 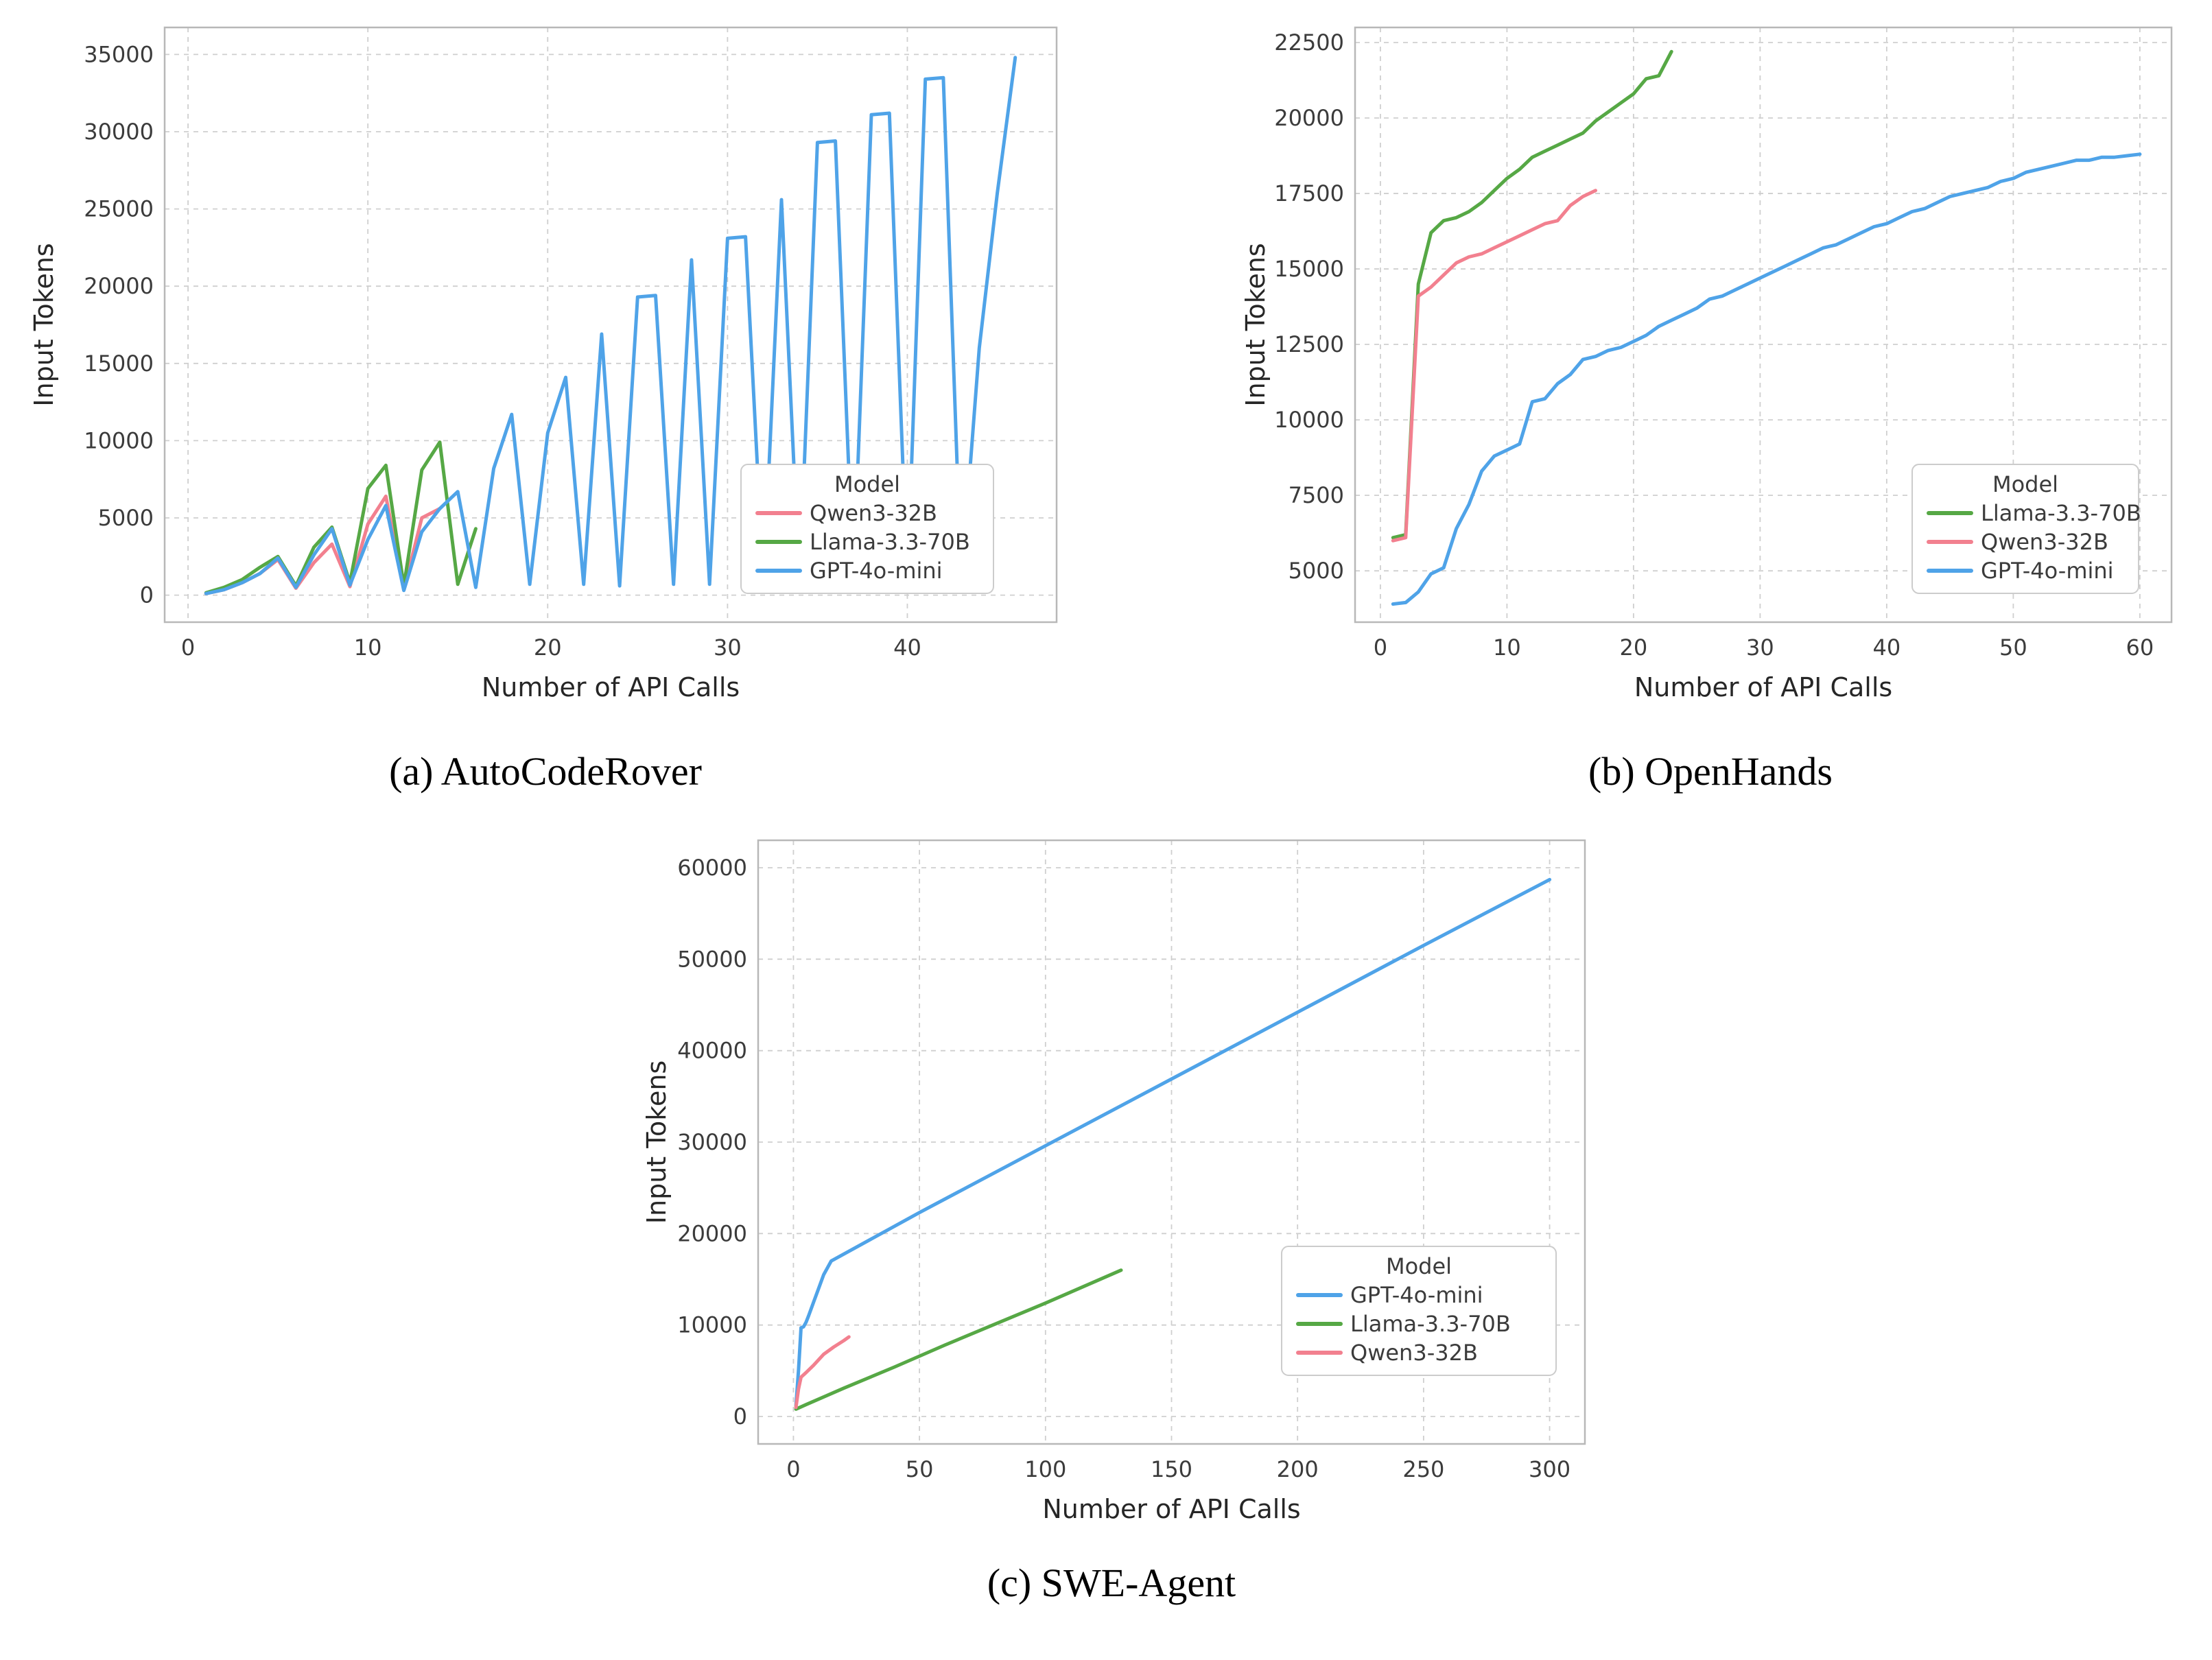 I want to click on y-tick-label: 22500, so click(x=1309, y=42).